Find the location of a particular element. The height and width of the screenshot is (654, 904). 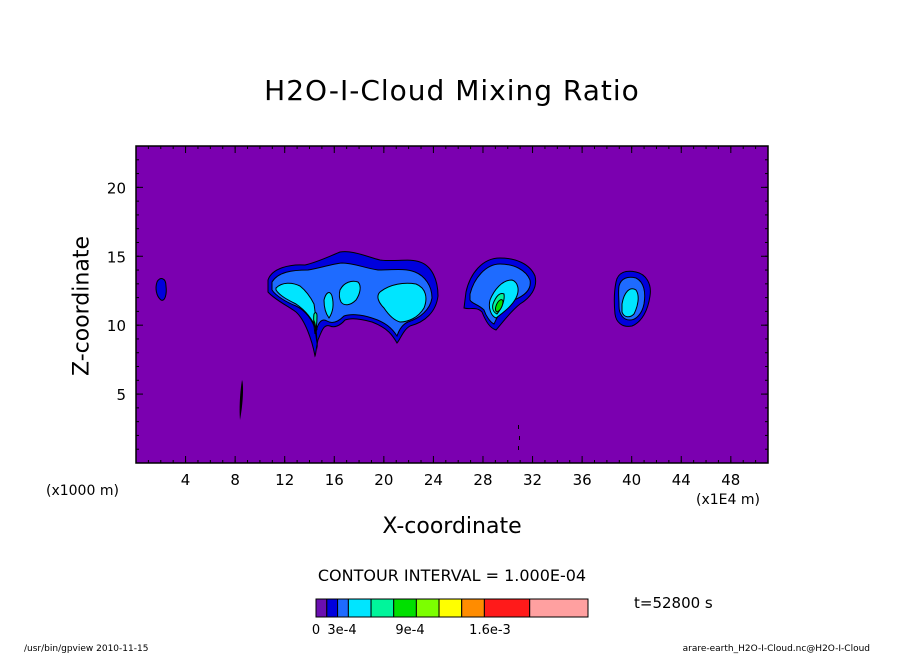

x-tick-label: 40 is located at coordinates (631, 480).